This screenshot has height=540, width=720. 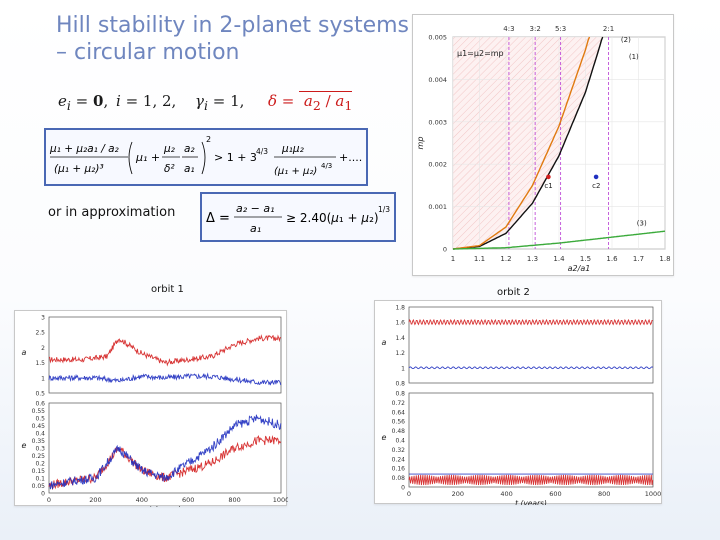 I want to click on svg-text: (μ₁ + μ₂)³, so click(x=79, y=169).